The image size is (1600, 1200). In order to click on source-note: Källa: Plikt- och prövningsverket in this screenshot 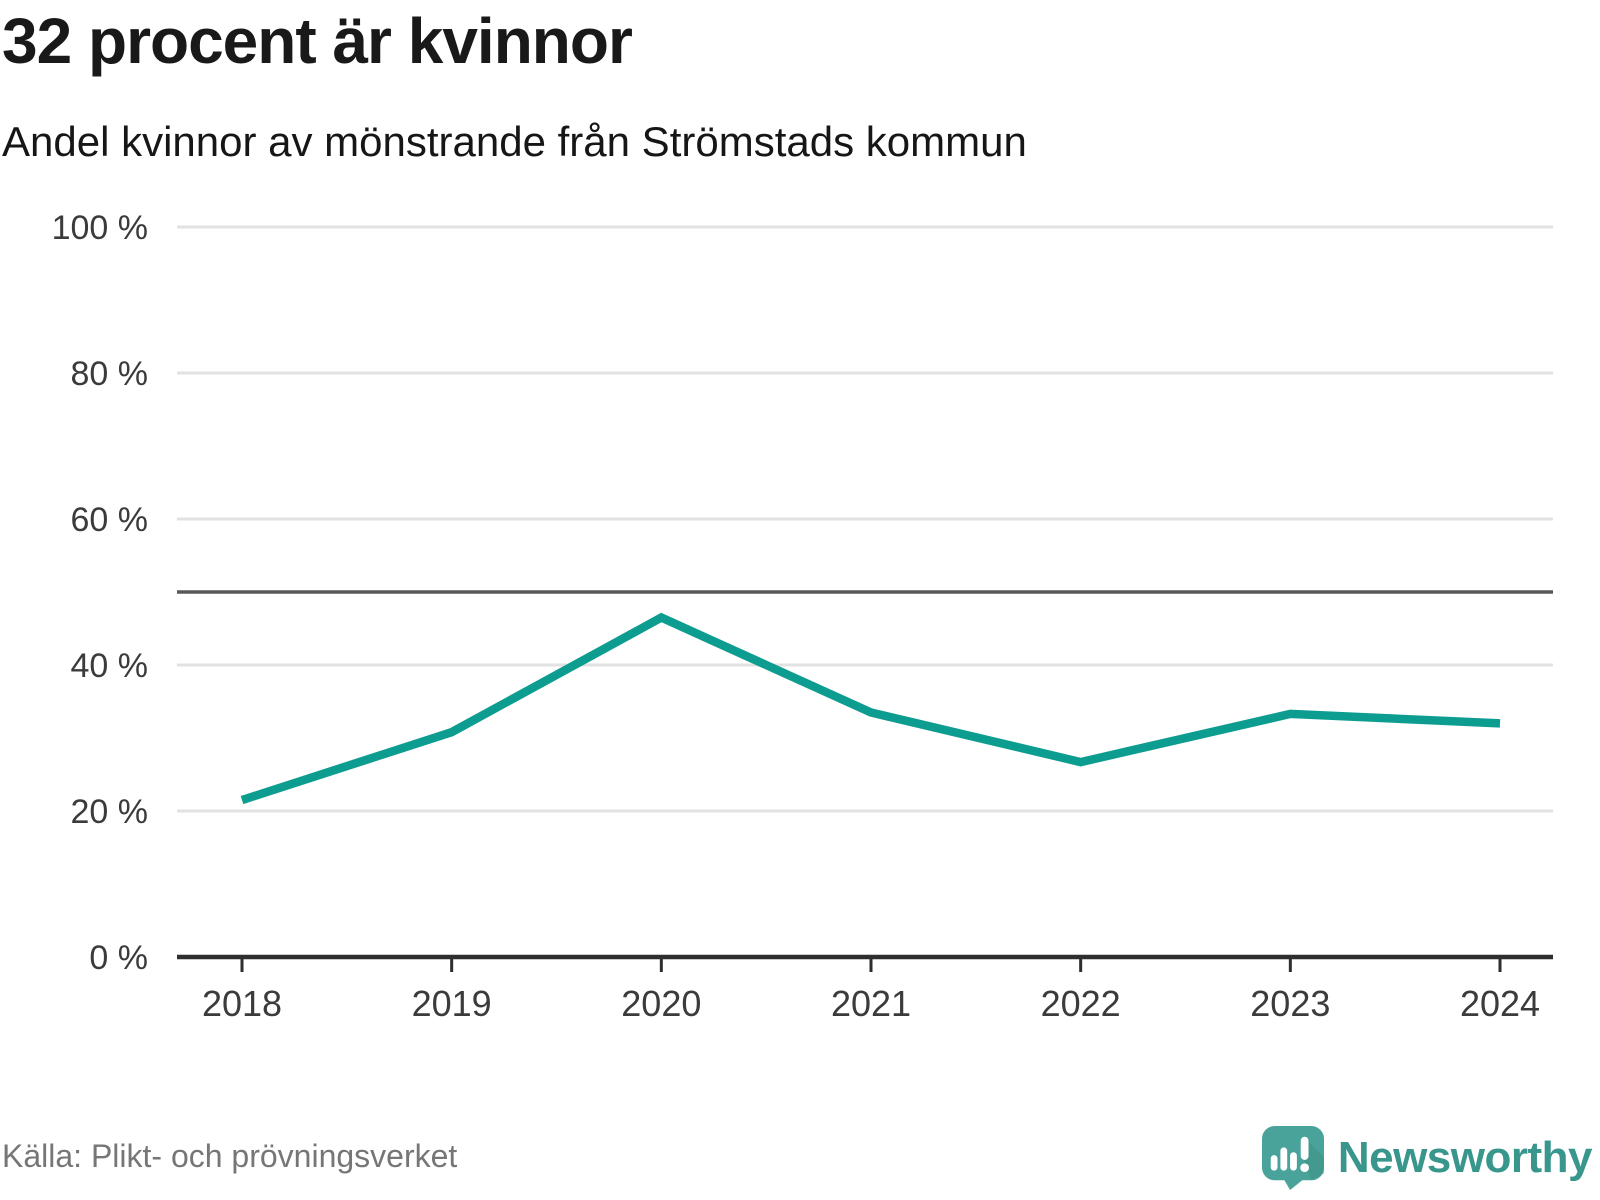, I will do `click(230, 1156)`.